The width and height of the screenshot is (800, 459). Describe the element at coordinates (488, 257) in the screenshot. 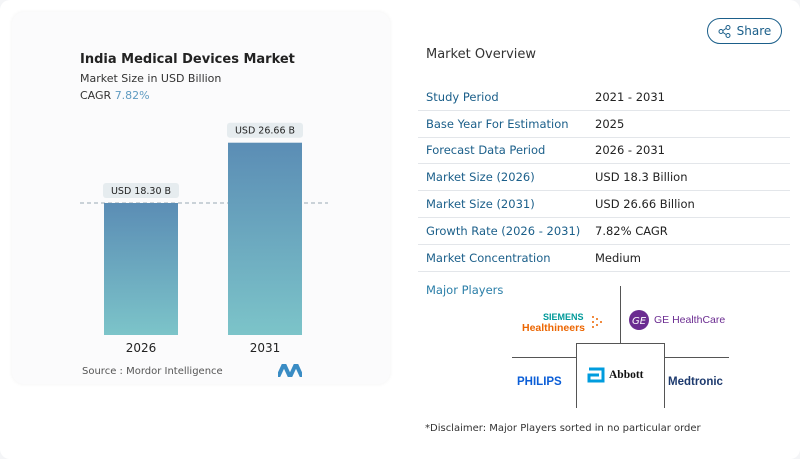

I see `row-label: Market Concentration` at that location.